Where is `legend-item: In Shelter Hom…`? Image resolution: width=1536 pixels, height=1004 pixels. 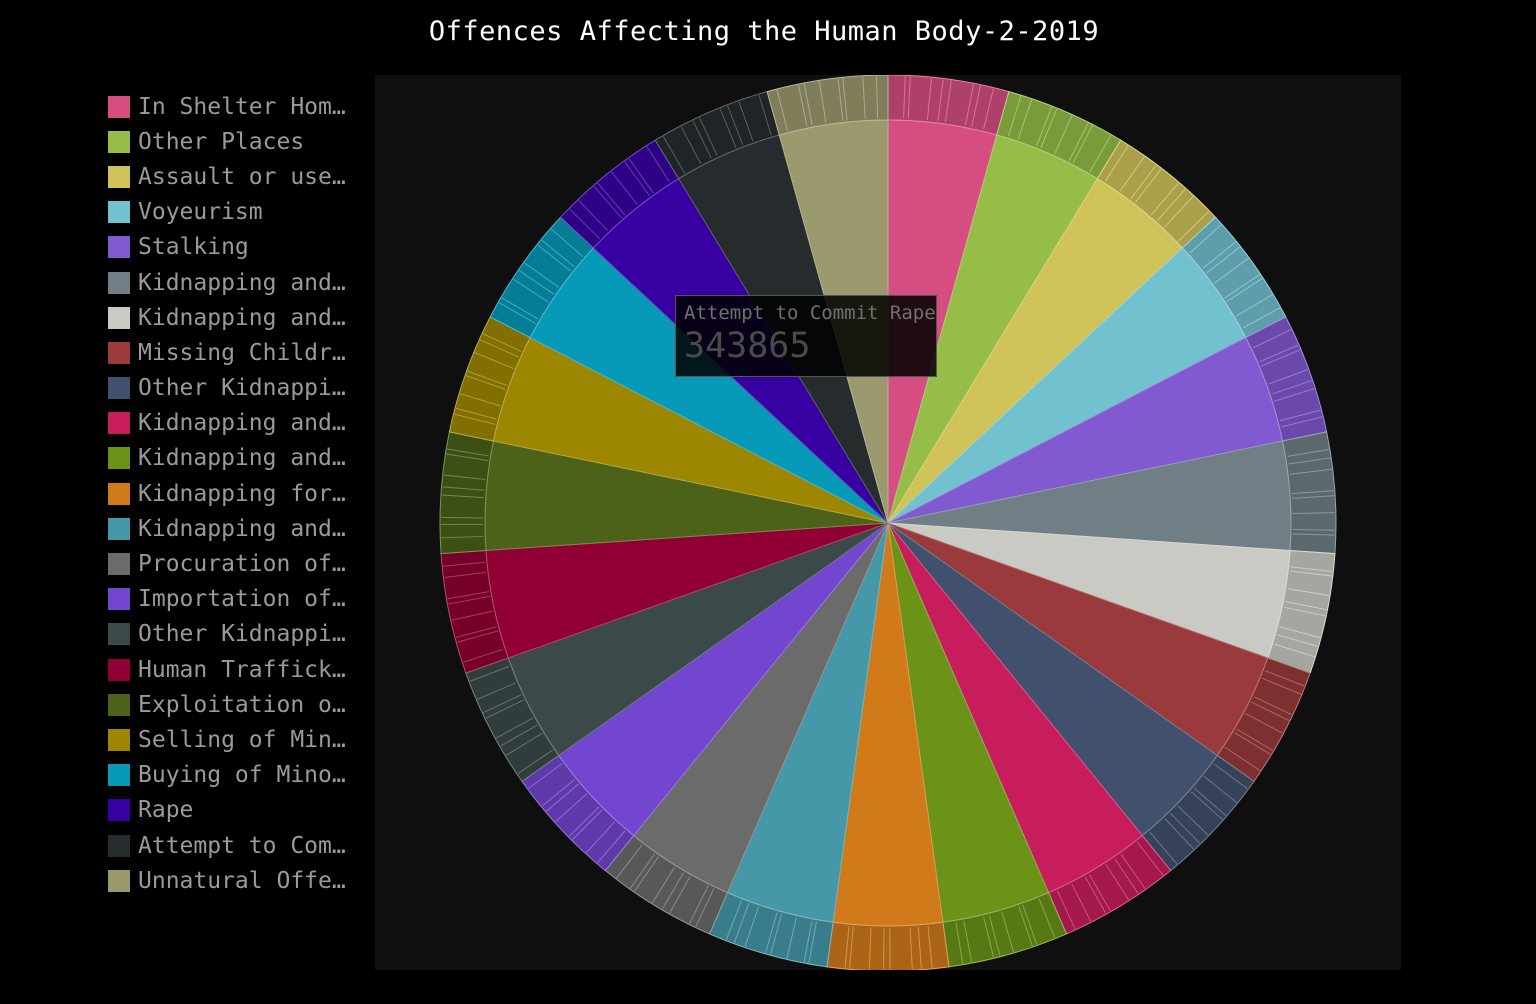 legend-item: In Shelter Hom… is located at coordinates (233, 106).